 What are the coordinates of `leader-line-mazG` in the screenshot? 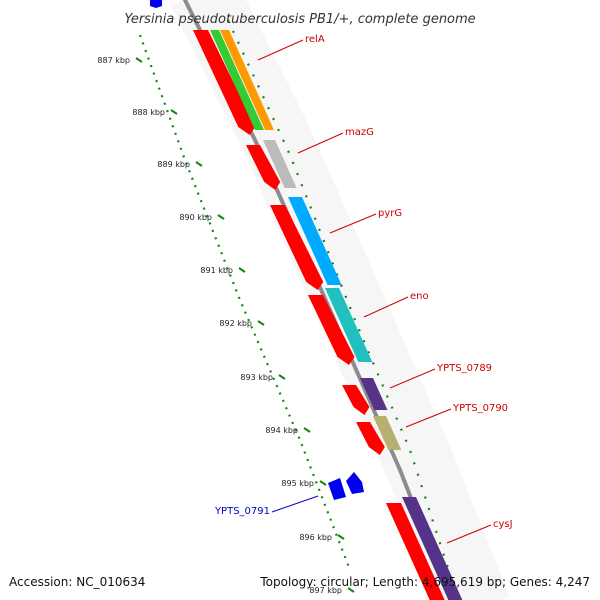 It's located at (320, 143).